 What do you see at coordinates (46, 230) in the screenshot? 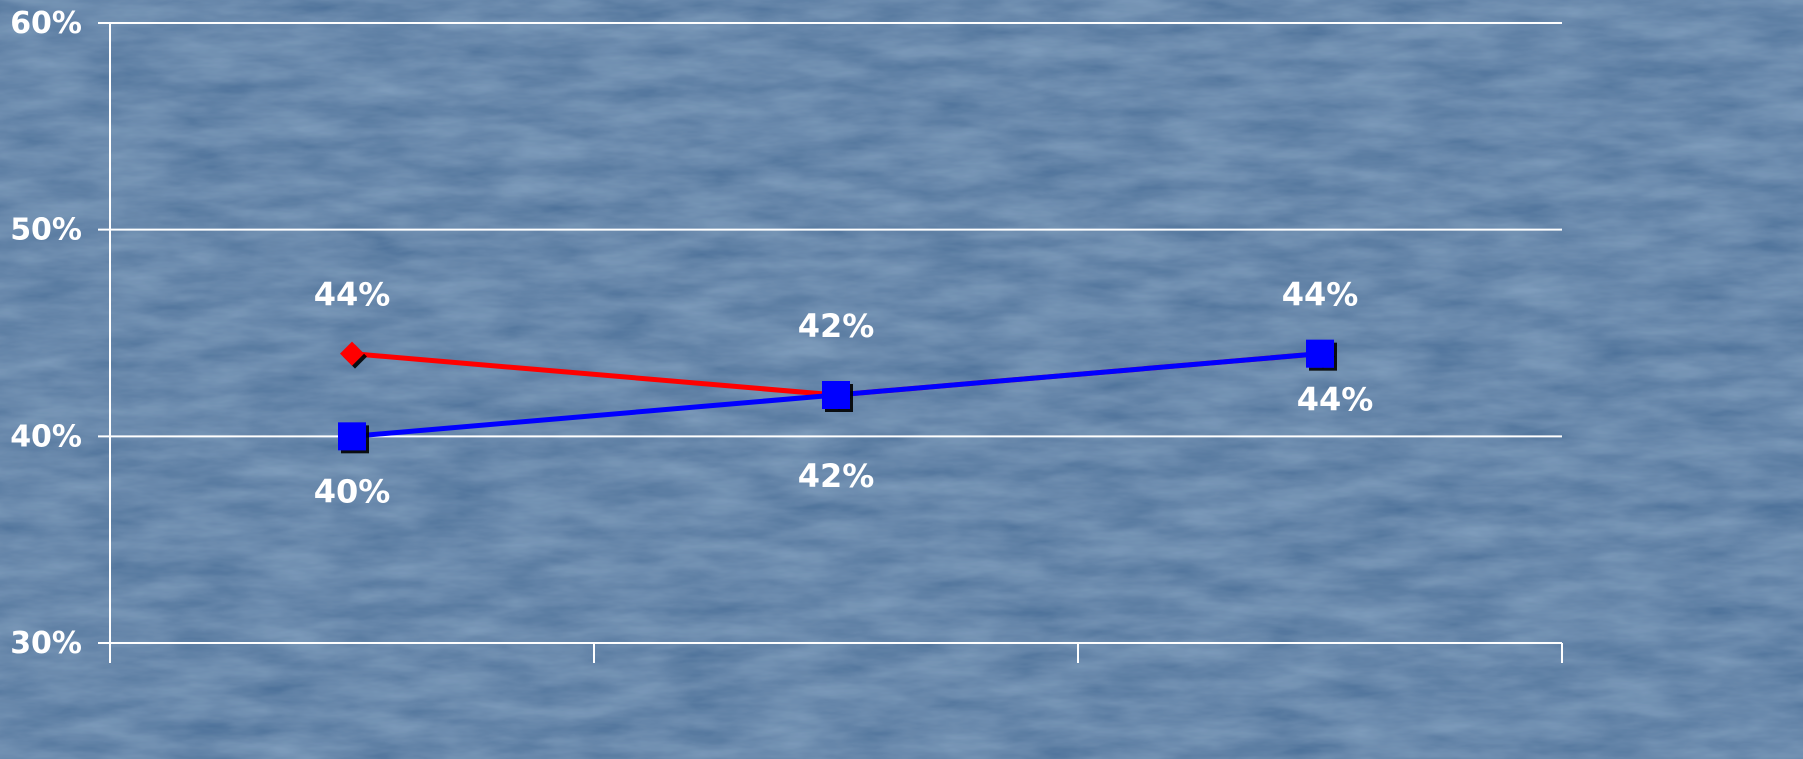
I see `y-tick-label: 50%` at bounding box center [46, 230].